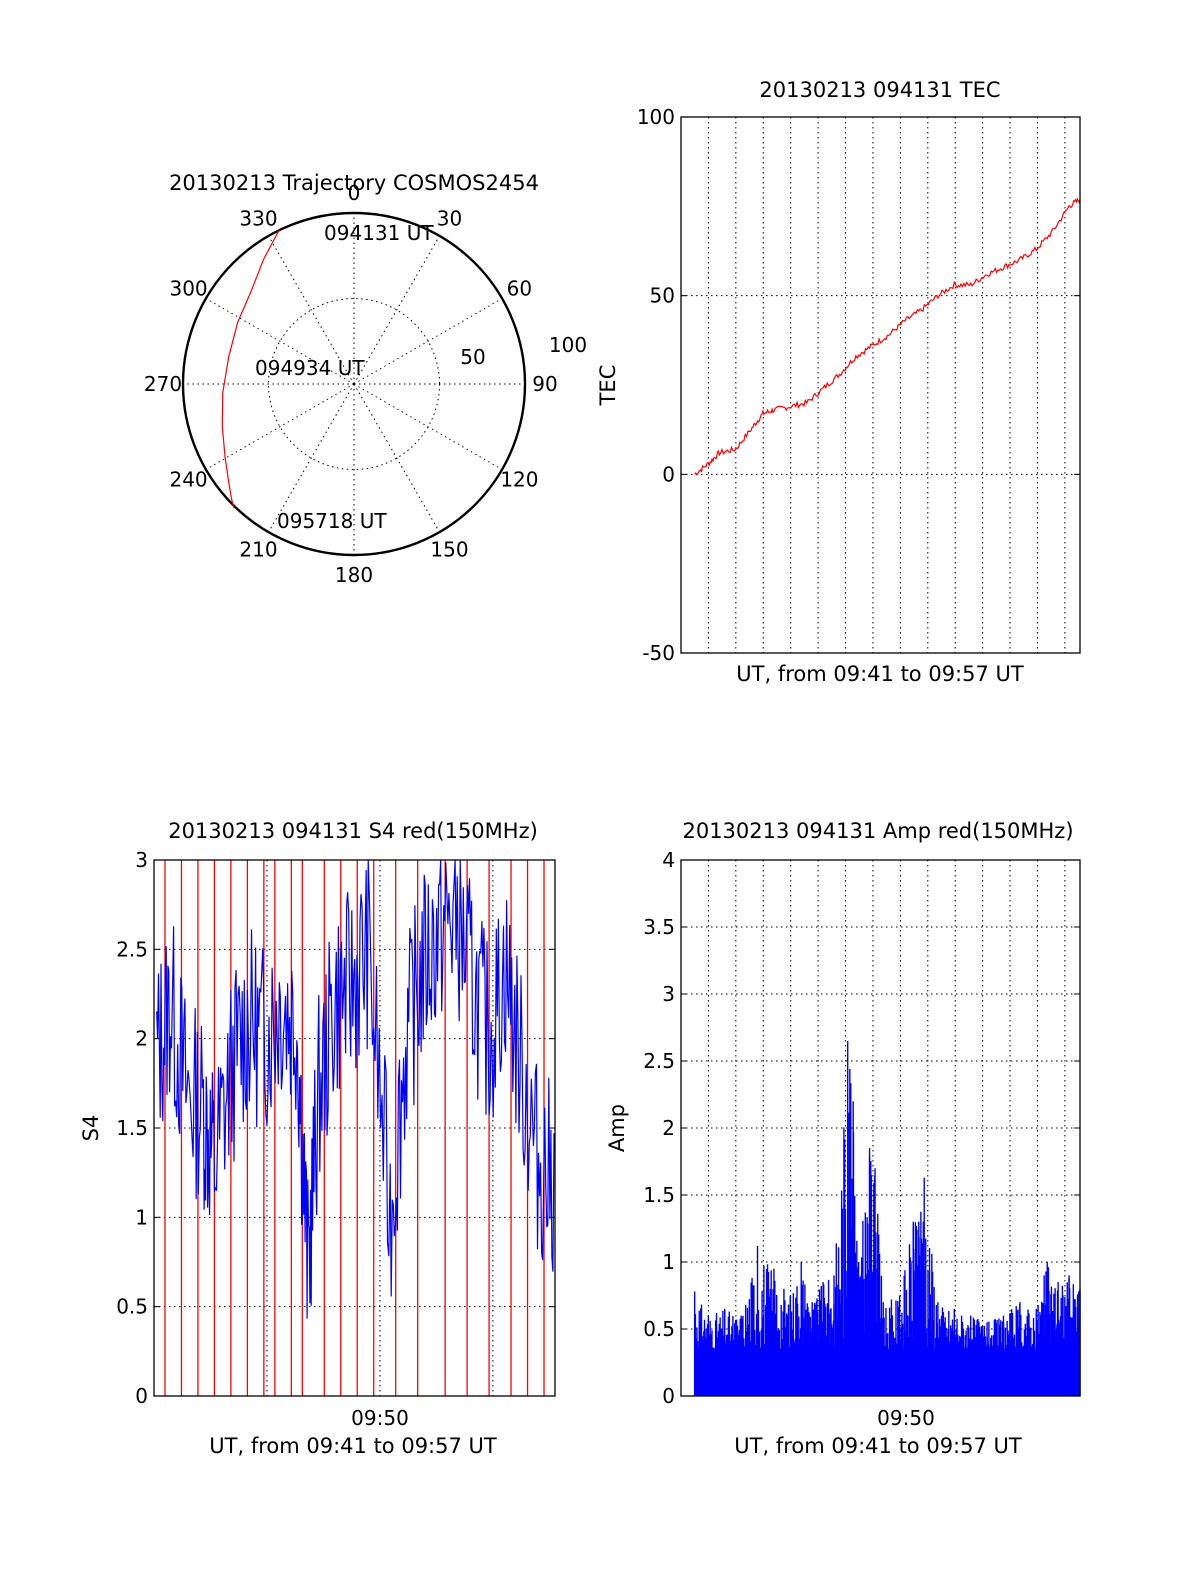 The image size is (1200, 1575). I want to click on amp-x-label: UT, from 09:41 to 09:57 UT, so click(878, 1446).